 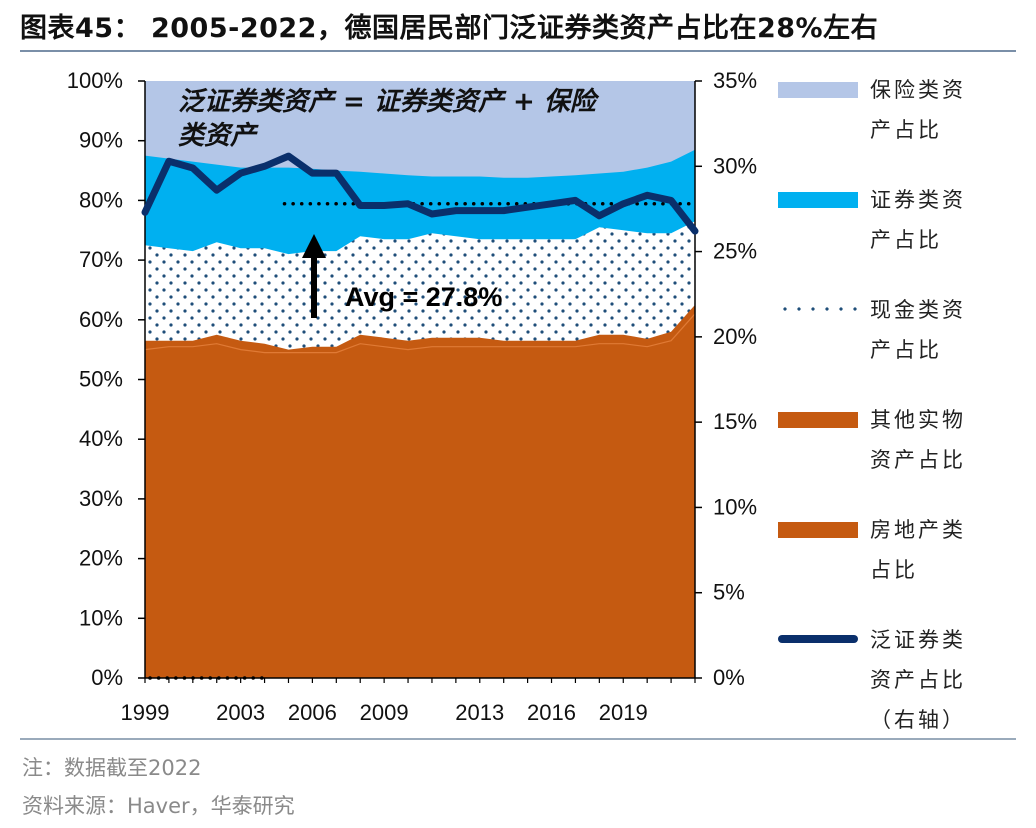 What do you see at coordinates (818, 200) in the screenshot?
I see `legend-swatch-securities` at bounding box center [818, 200].